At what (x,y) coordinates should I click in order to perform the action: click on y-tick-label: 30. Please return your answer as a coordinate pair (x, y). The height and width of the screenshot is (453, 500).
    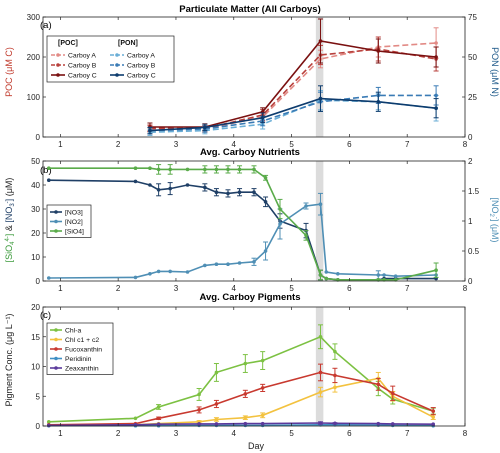
    Looking at the image, I should click on (35, 209).